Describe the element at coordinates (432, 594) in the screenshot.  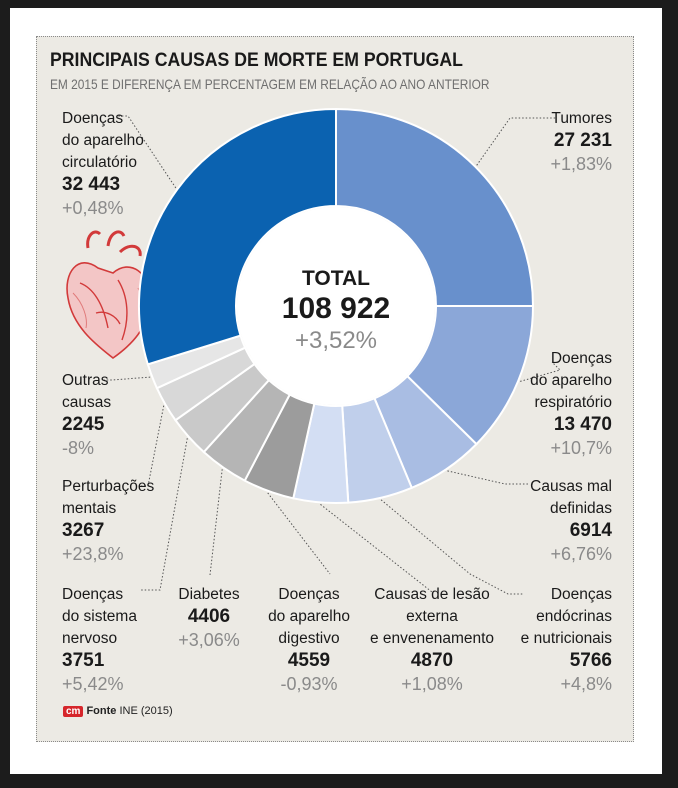
I see `label-lesao-1: Causas de lesão` at that location.